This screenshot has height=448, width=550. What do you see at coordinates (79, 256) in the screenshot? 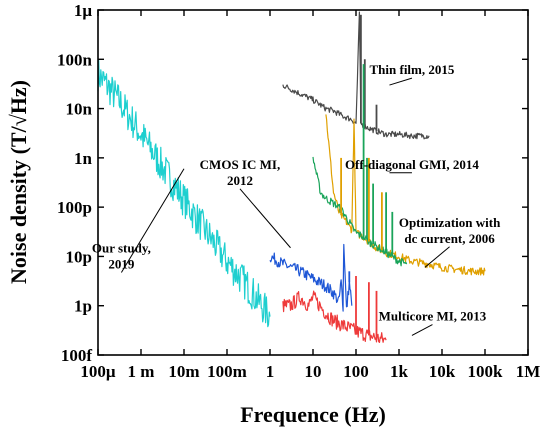
I see `y-tick-label: 10p` at bounding box center [79, 256].